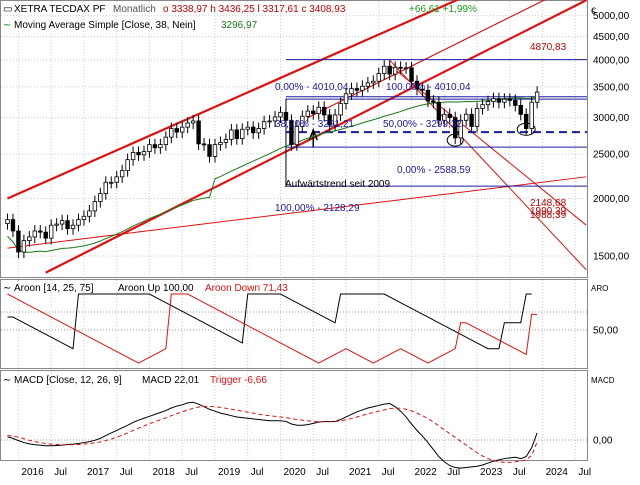 This screenshot has width=640, height=485. What do you see at coordinates (611, 37) in the screenshot?
I see `price-tick-label: 4500,00` at bounding box center [611, 37].